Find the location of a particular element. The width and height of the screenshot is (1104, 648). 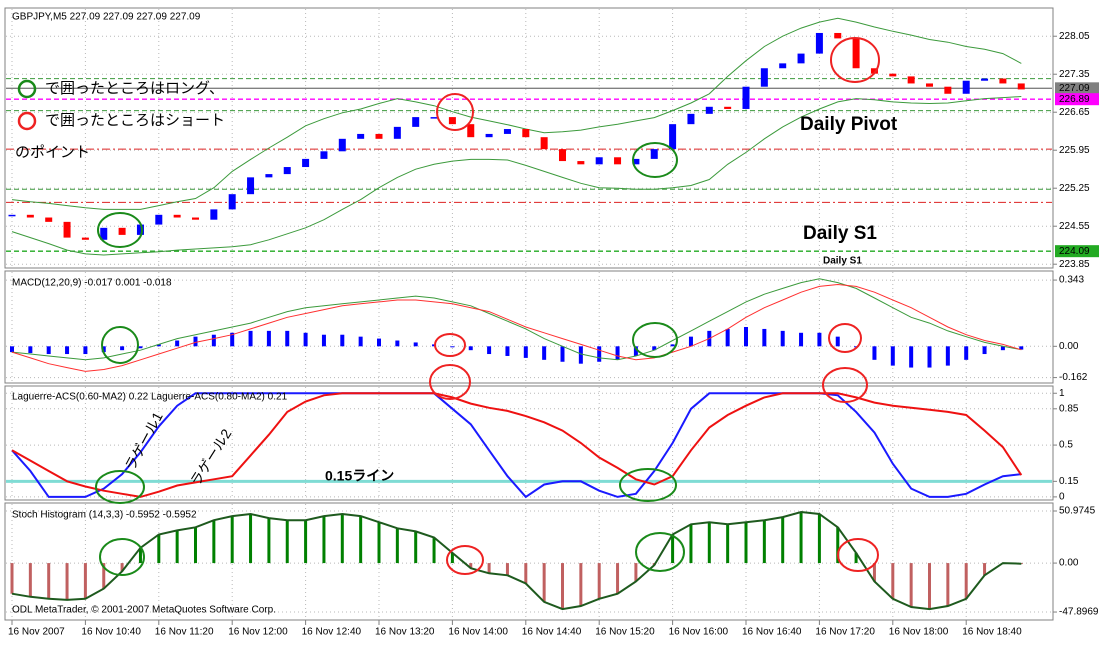

x-tick-label: 16 Nov 2007 is located at coordinates (36, 632).